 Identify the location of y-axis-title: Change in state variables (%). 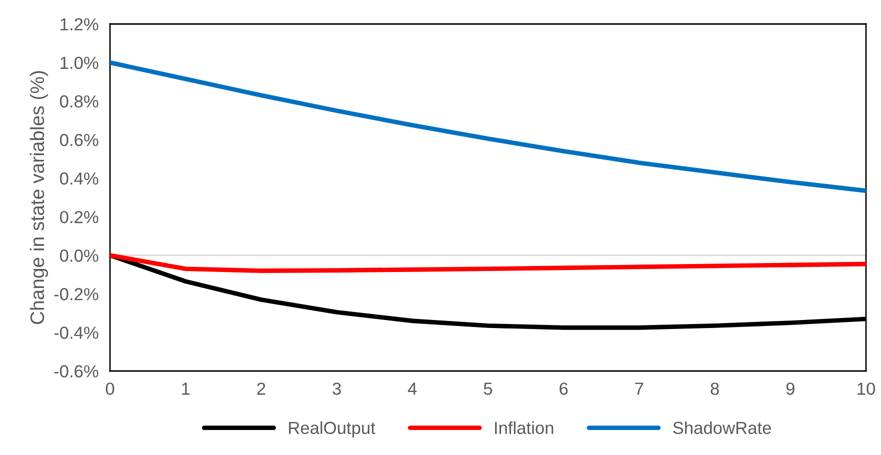
(39, 197).